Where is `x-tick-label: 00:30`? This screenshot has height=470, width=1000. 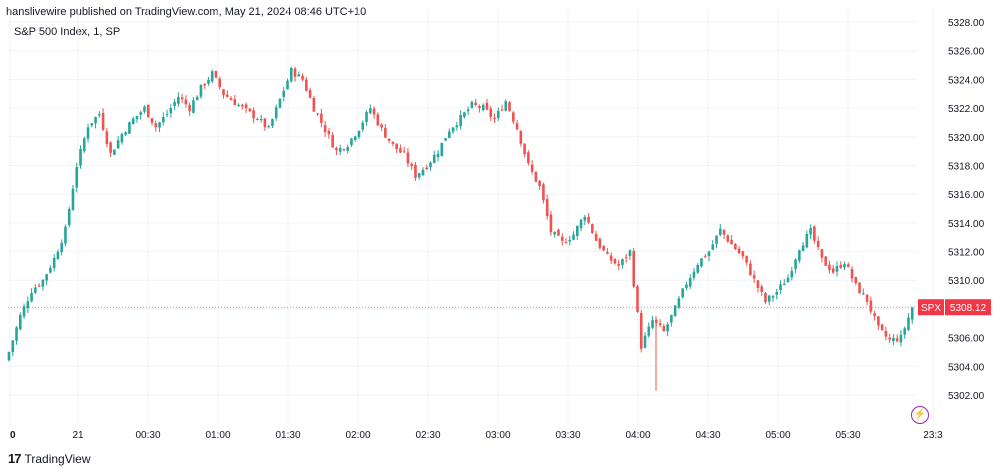 x-tick-label: 00:30 is located at coordinates (147, 435).